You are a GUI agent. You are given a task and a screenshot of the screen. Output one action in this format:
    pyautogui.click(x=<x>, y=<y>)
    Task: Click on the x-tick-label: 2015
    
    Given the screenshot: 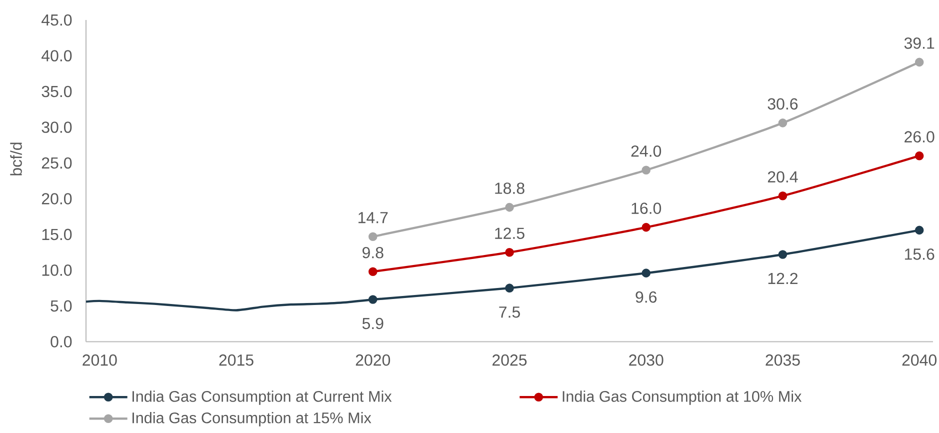 What is the action you would take?
    pyautogui.click(x=236, y=360)
    